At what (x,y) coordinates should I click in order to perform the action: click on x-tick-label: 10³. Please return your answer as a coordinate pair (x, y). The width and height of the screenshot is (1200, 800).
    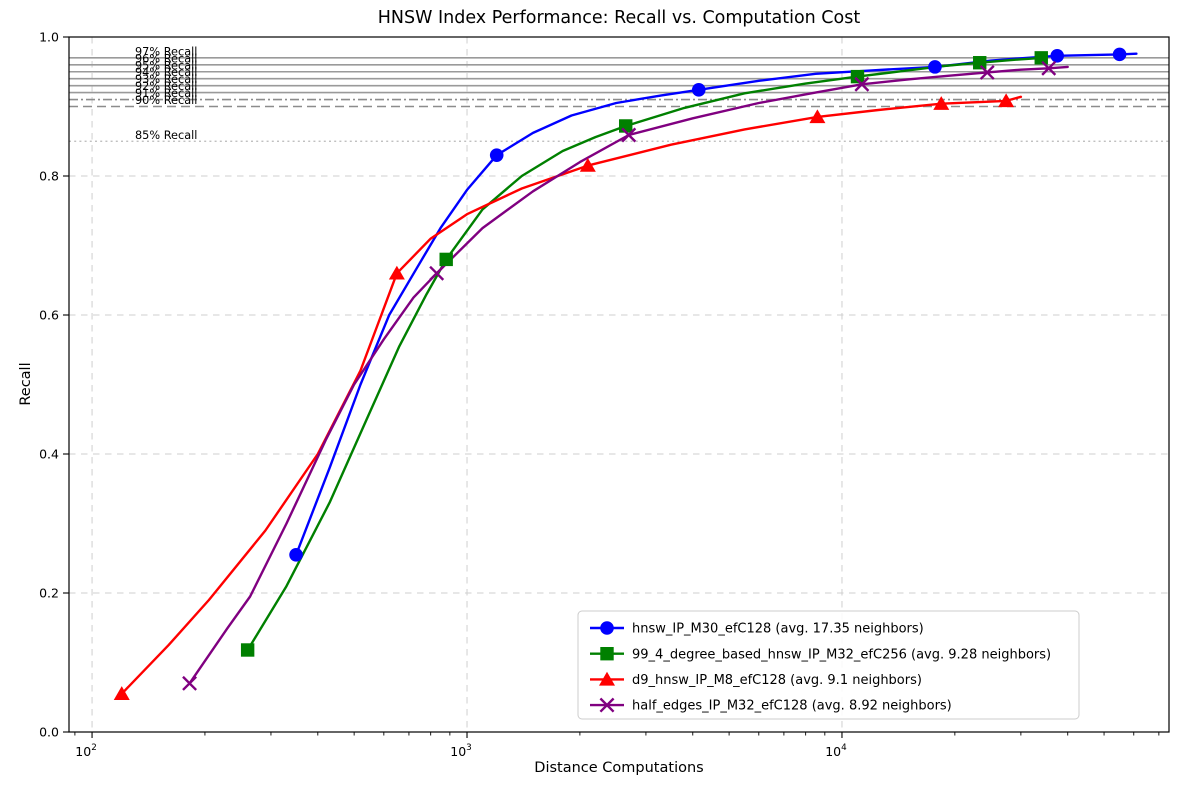
    Looking at the image, I should click on (461, 751).